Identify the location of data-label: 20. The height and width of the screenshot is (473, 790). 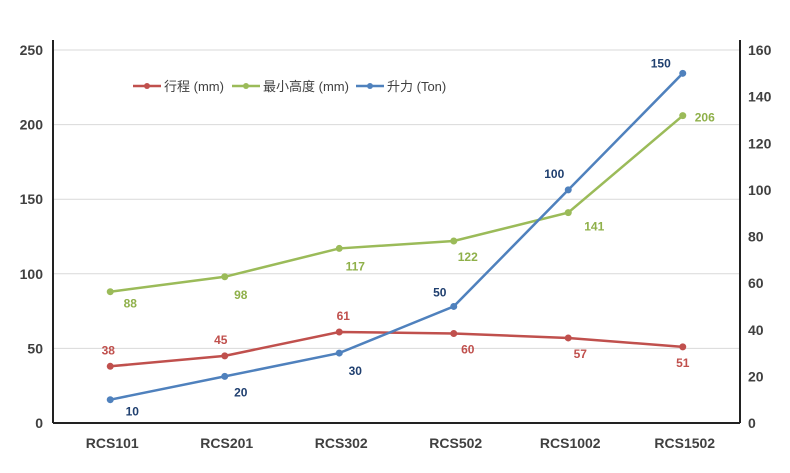
(241, 392).